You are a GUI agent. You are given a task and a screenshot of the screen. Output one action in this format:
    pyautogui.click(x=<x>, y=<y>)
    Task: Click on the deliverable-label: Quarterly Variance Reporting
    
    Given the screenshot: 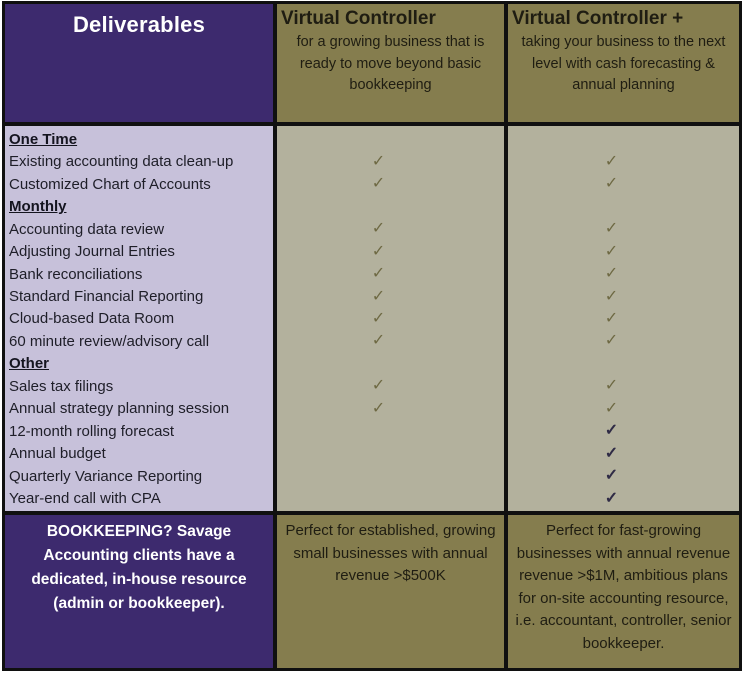 What is the action you would take?
    pyautogui.click(x=106, y=476)
    